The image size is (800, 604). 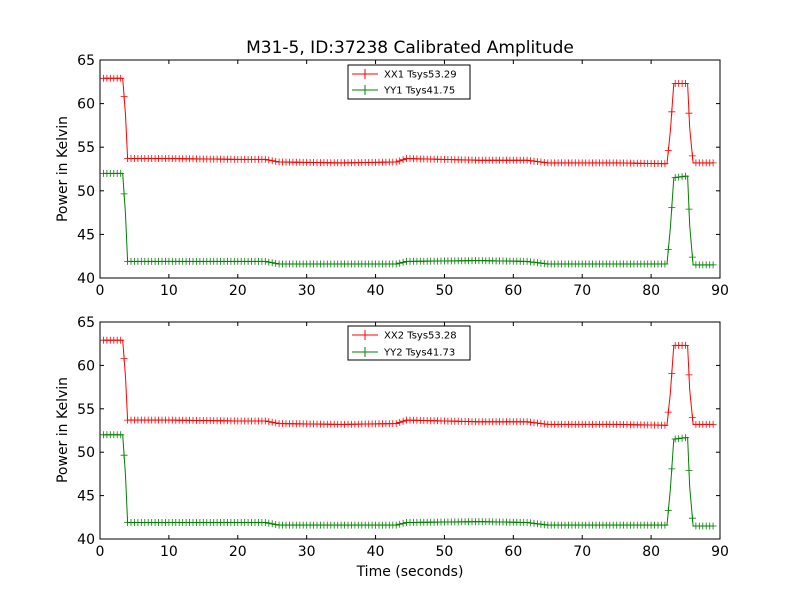 What do you see at coordinates (365, 74) in the screenshot?
I see `legend-marker-xx1` at bounding box center [365, 74].